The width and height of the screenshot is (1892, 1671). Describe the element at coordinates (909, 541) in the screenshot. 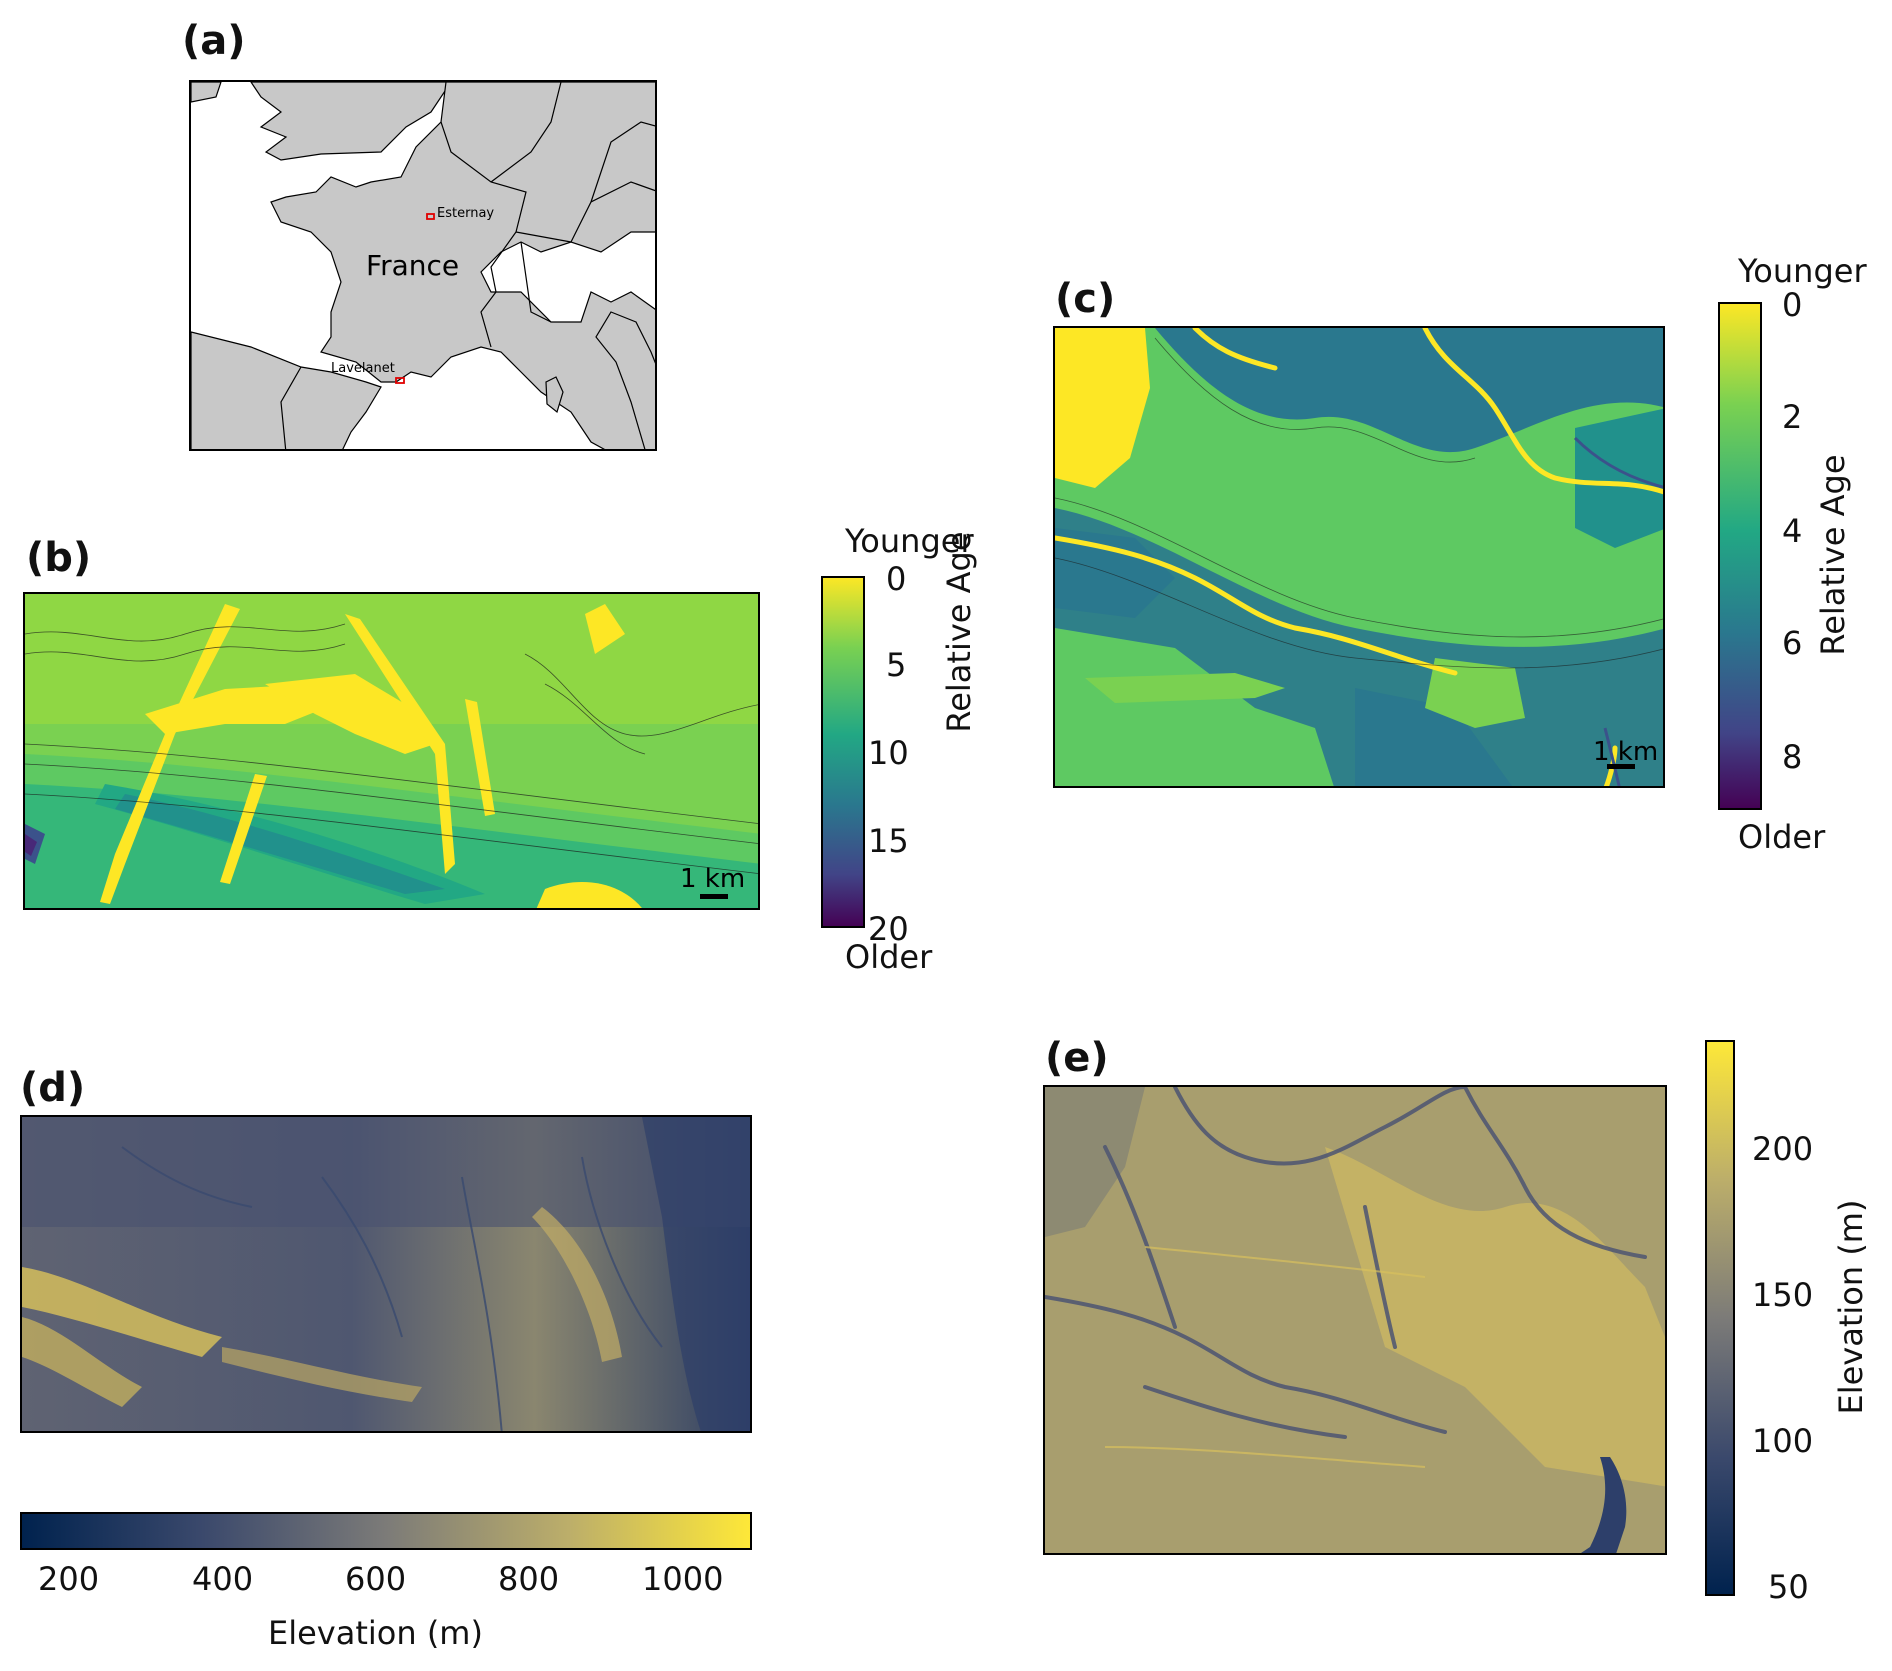

I see `cbar-b-top-label: Younger` at that location.